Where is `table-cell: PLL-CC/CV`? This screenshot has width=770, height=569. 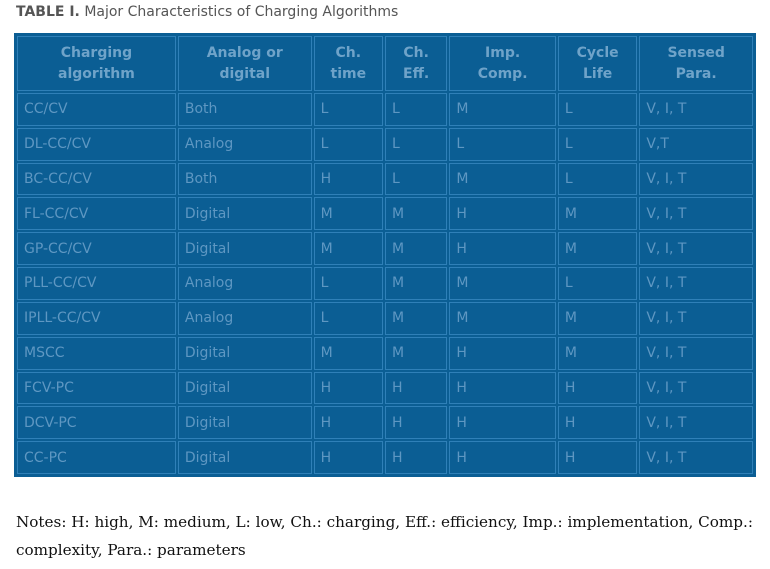 table-cell: PLL-CC/CV is located at coordinates (96, 283).